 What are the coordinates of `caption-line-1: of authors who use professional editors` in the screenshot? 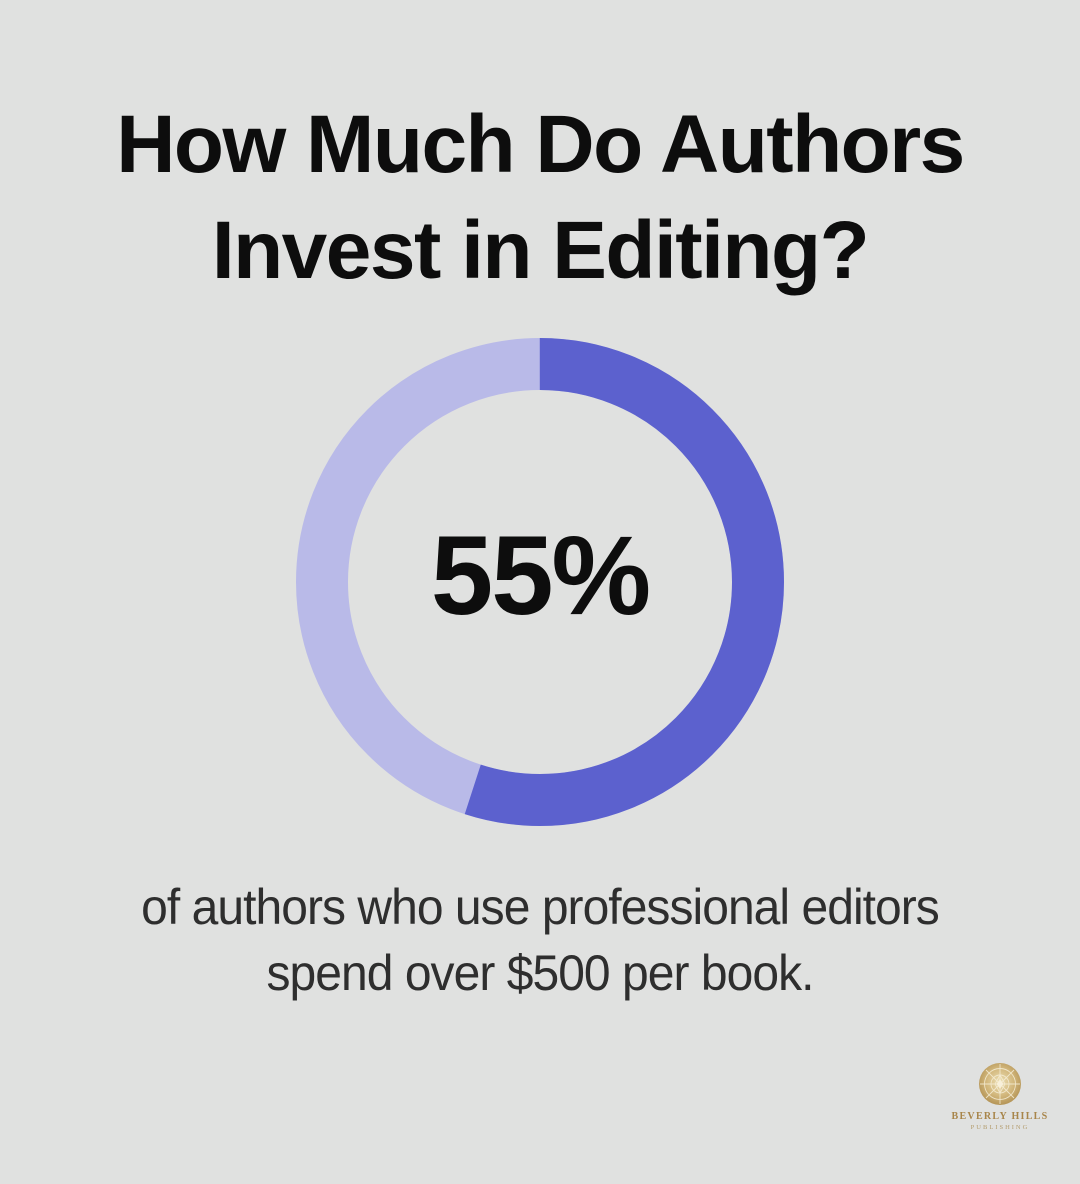 It's located at (540, 907).